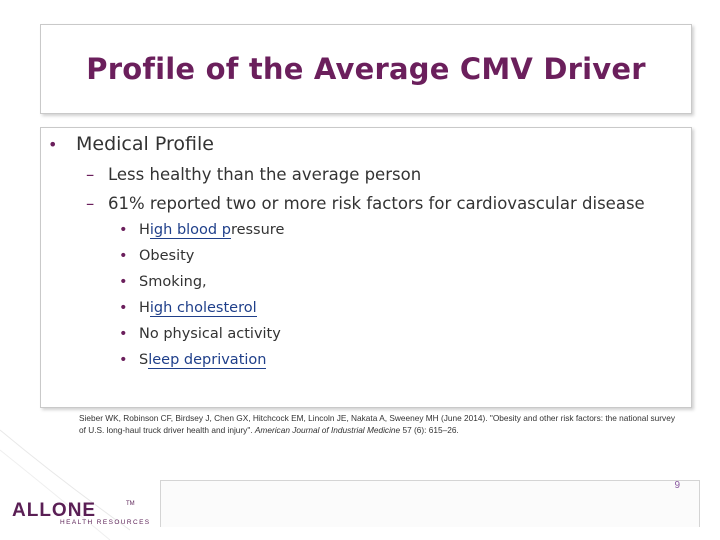 The image size is (720, 540). I want to click on risk-link: igh blood p, so click(190, 230).